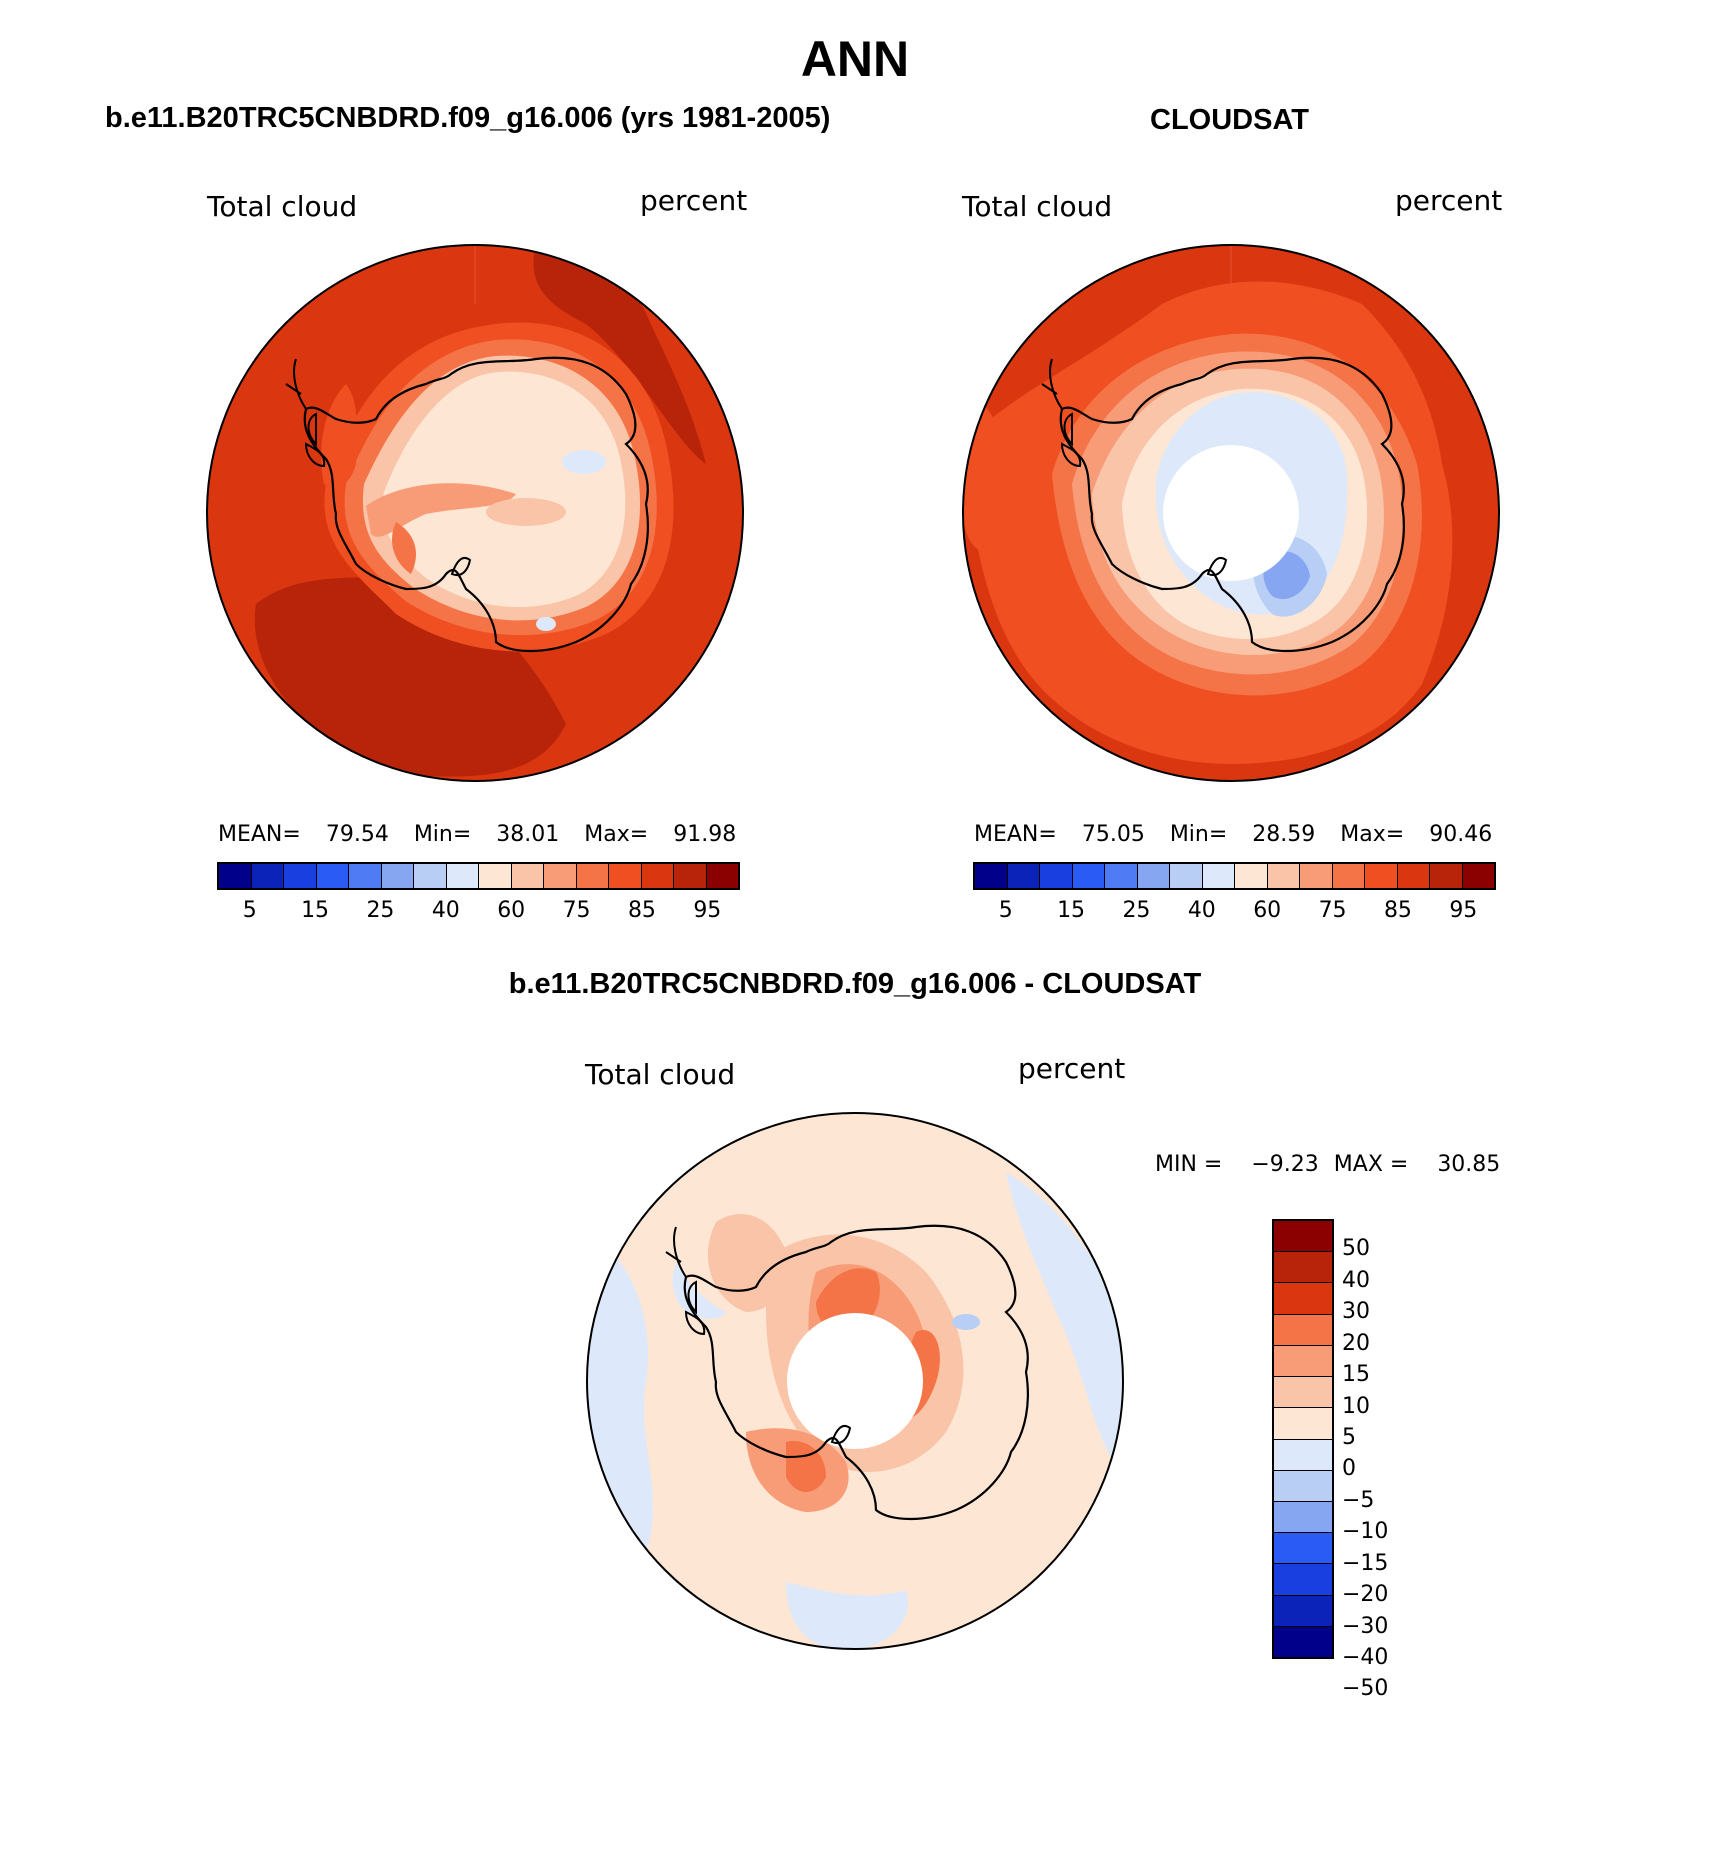 The width and height of the screenshot is (1710, 1861). I want to click on diff-units-label: percent, so click(1072, 1068).